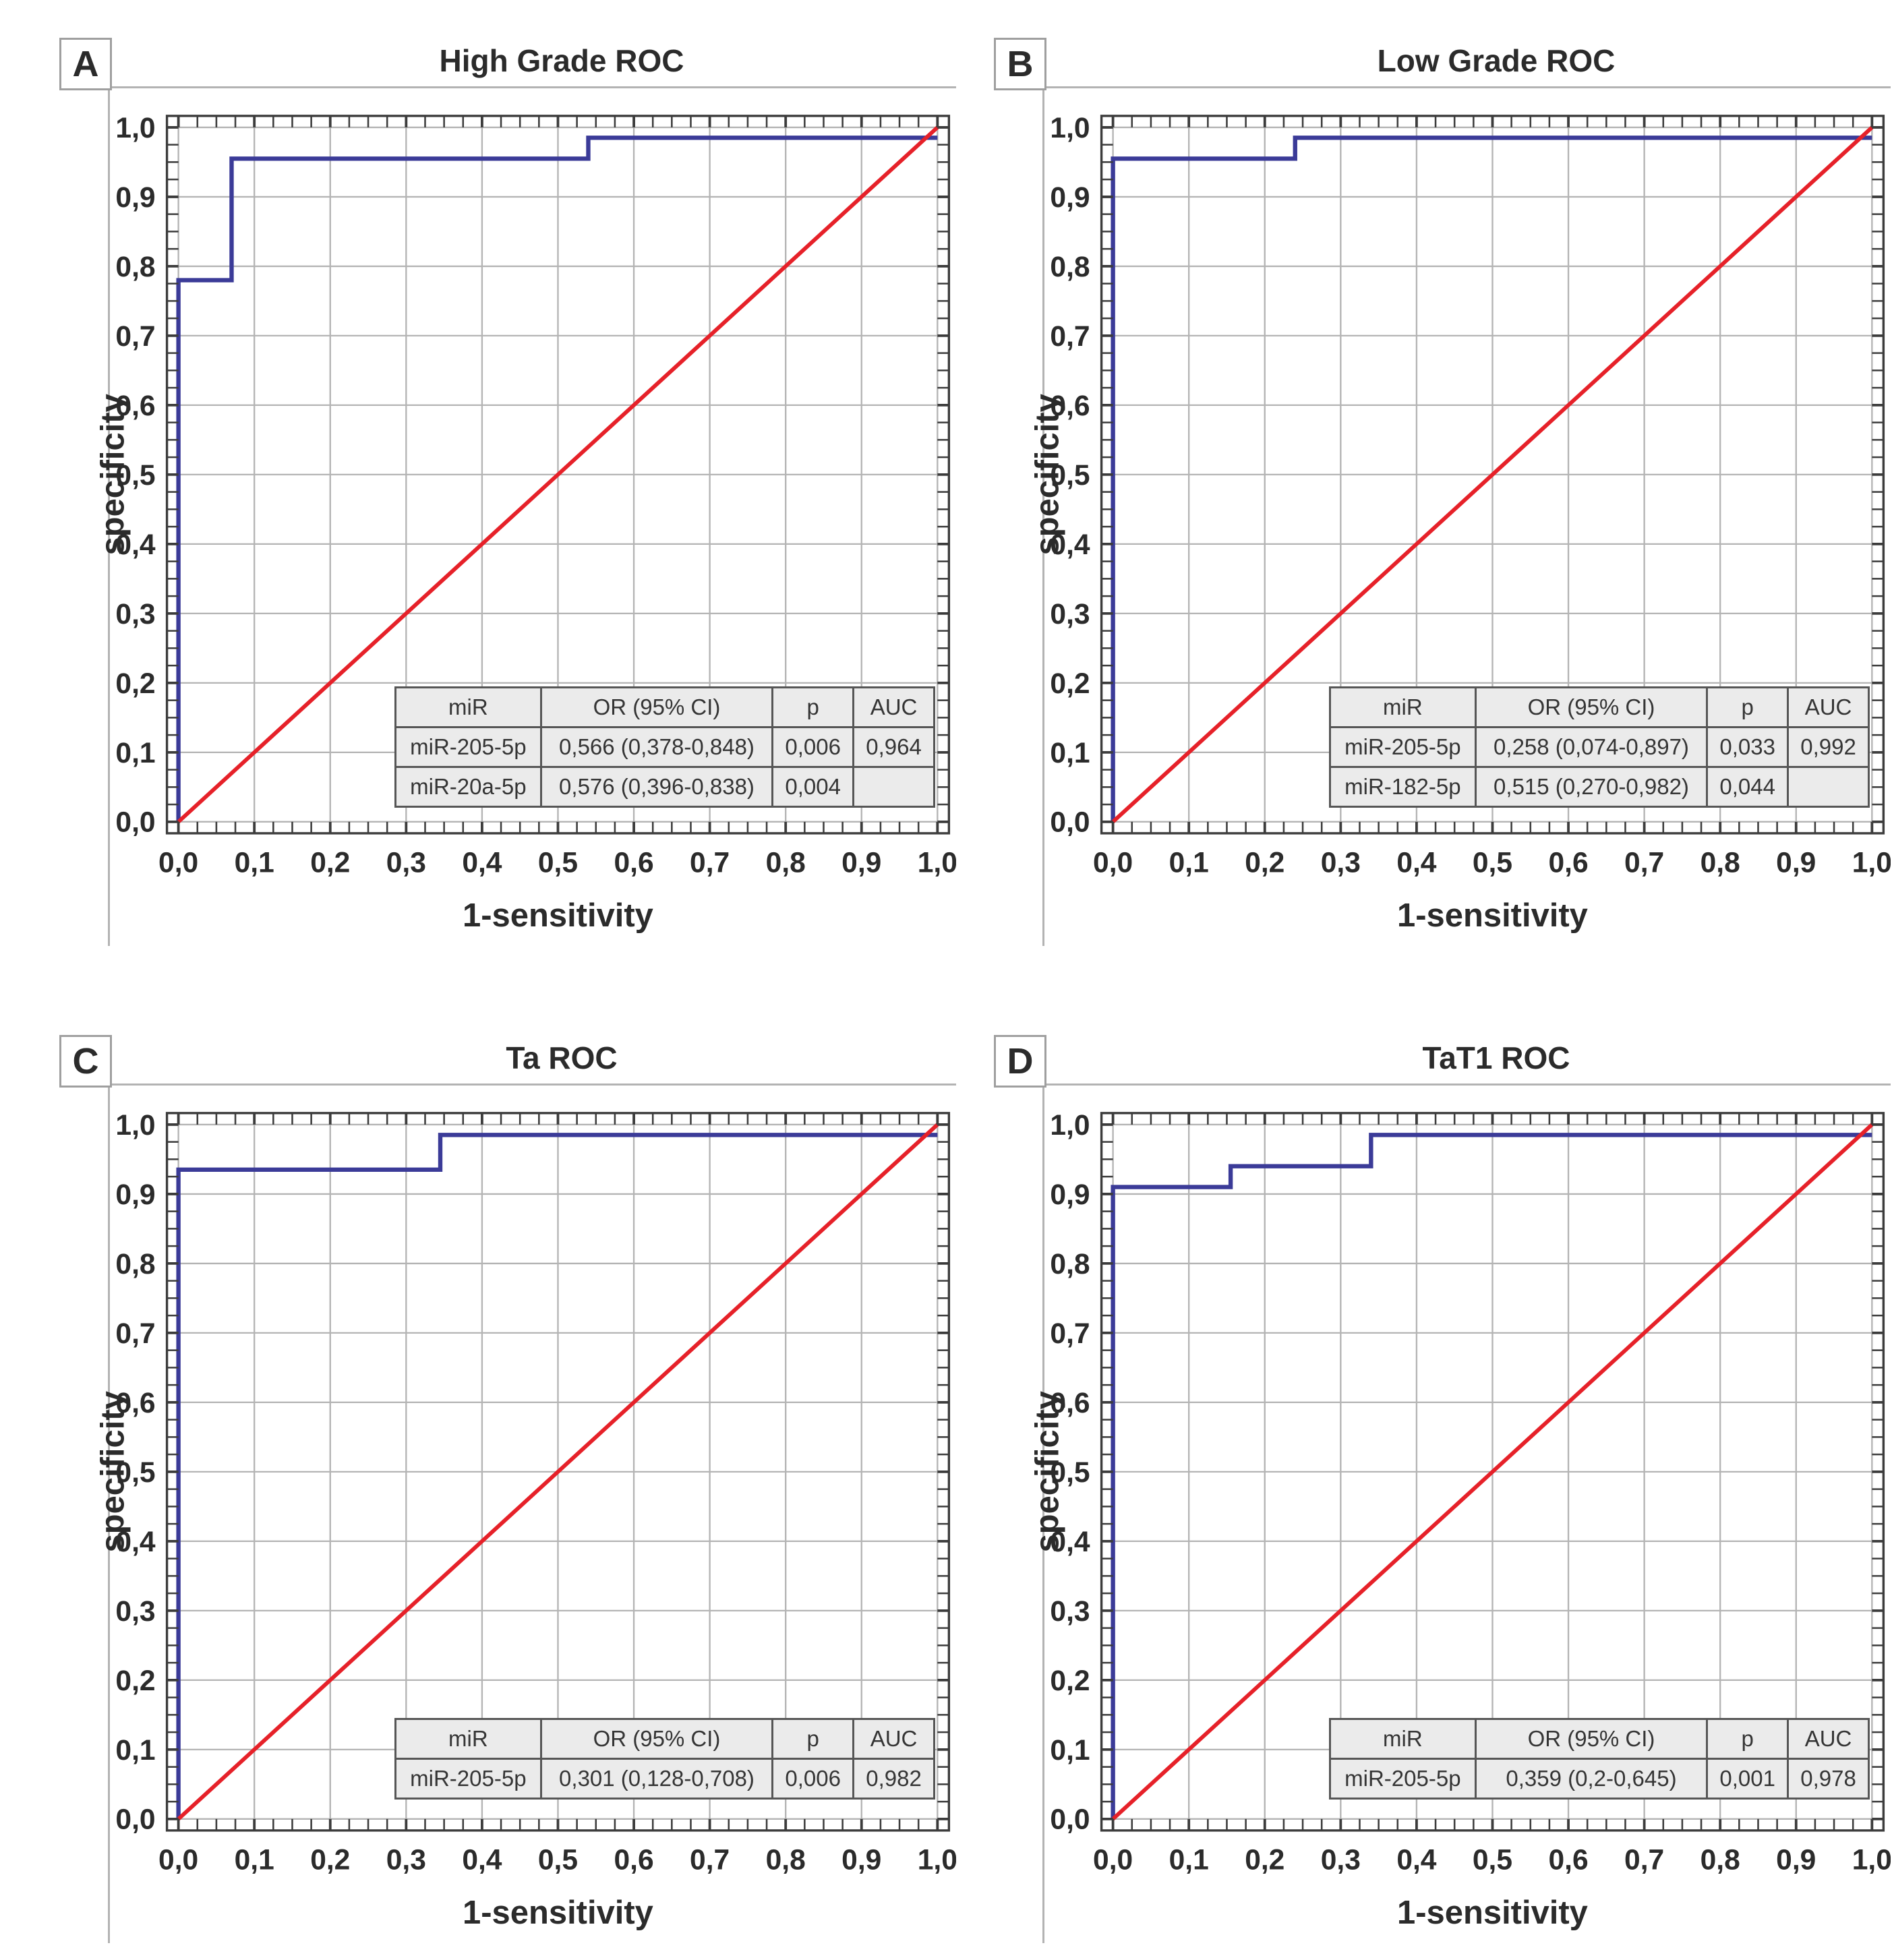 This screenshot has width=1892, height=1960. I want to click on svg-text: 1-sensitivity, so click(558, 1913).